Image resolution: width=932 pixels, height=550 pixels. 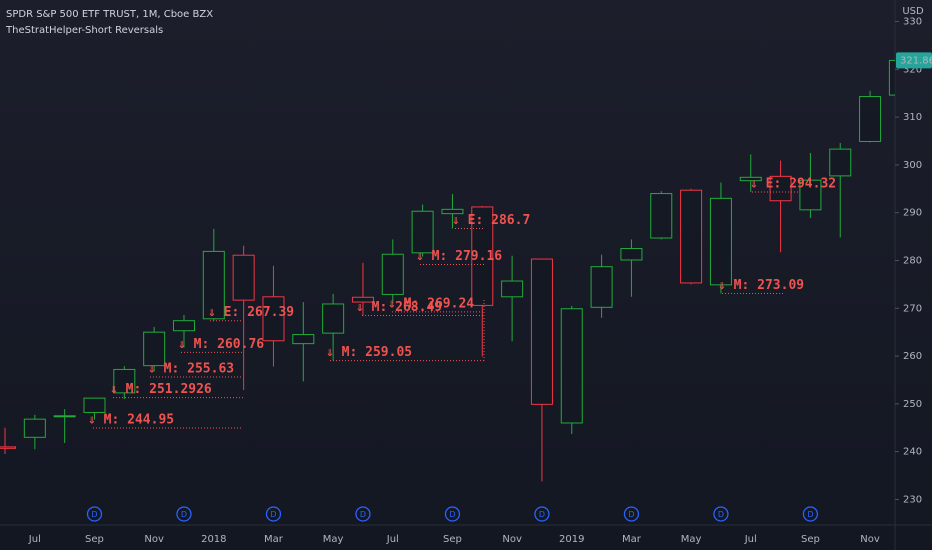 I want to click on y-tick-label: 320, so click(x=912, y=69).